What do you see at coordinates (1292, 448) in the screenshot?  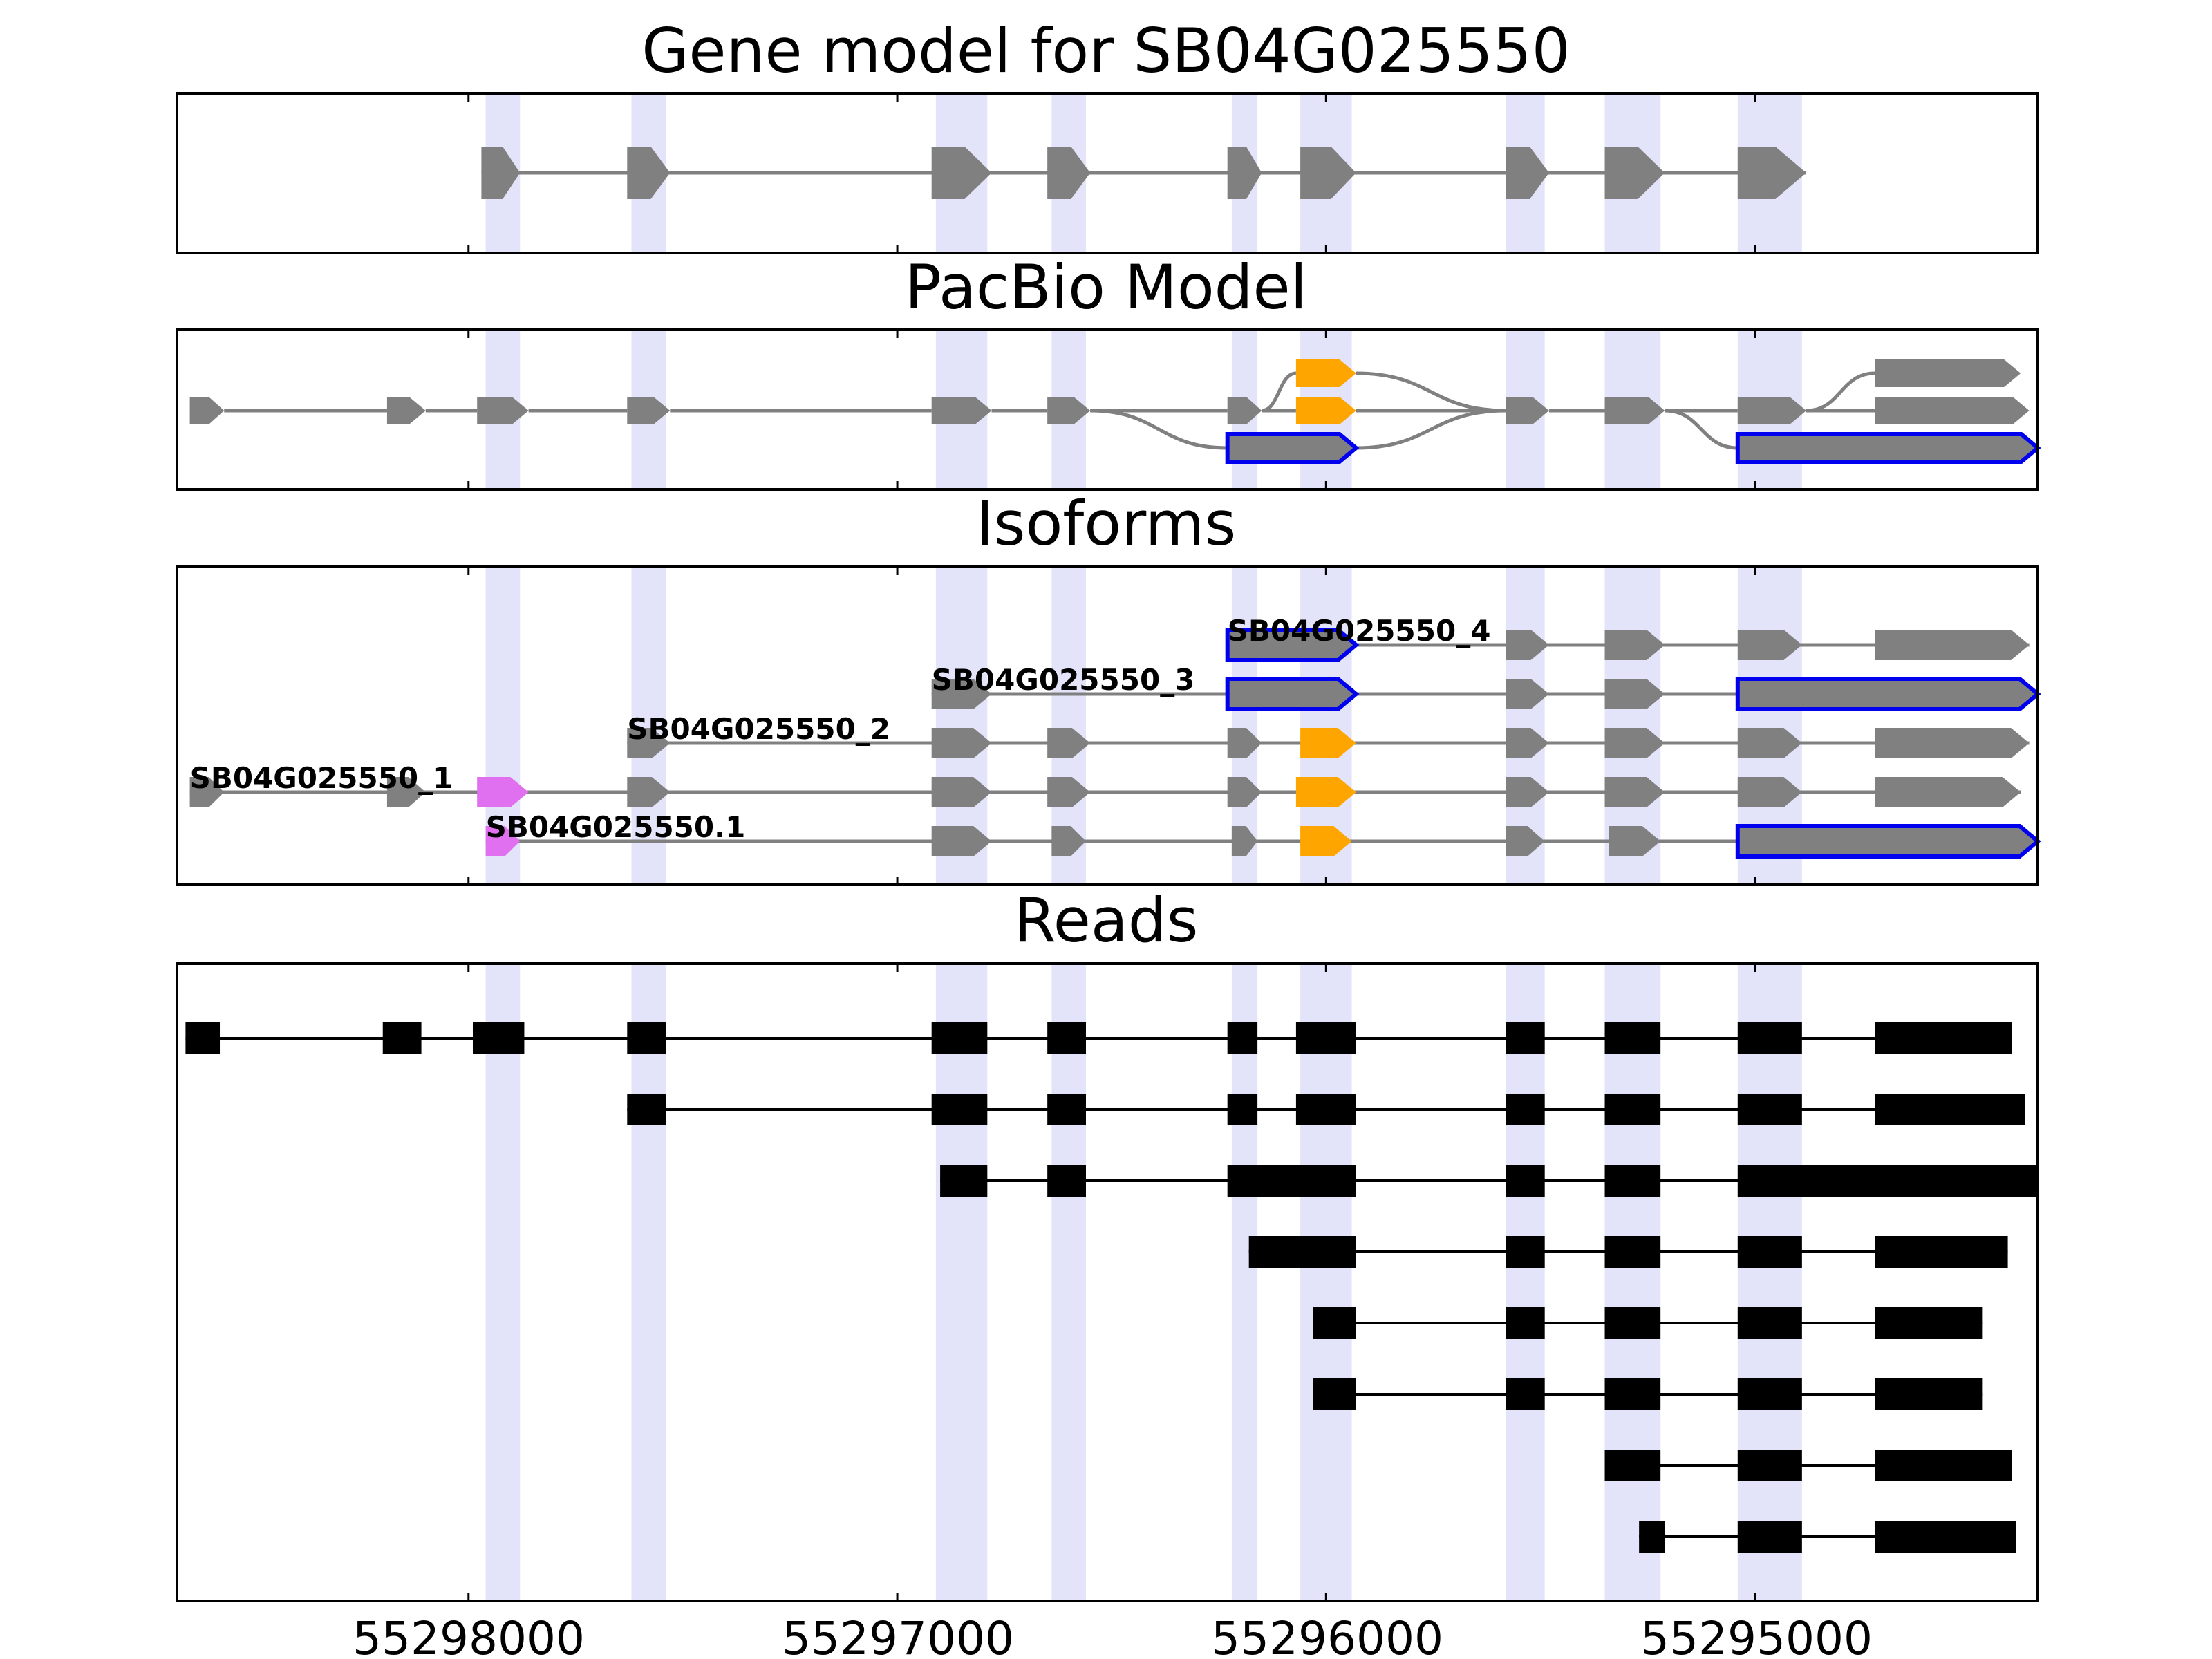 I see `highlighted-exon-node` at bounding box center [1292, 448].